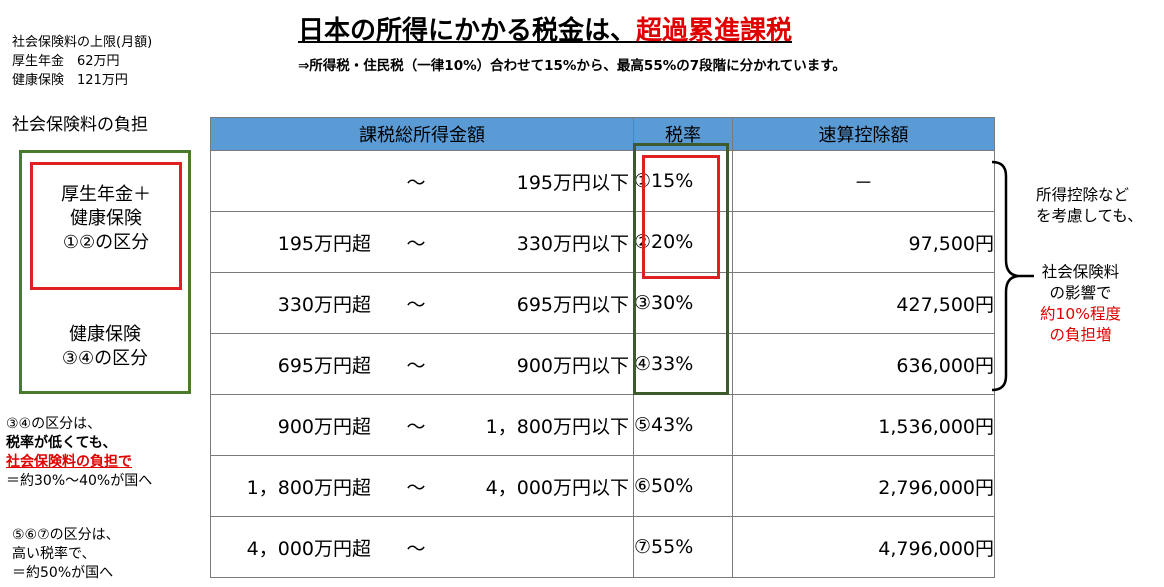 The image size is (1164, 587). I want to click on tax-rate: ⑥50%, so click(683, 486).